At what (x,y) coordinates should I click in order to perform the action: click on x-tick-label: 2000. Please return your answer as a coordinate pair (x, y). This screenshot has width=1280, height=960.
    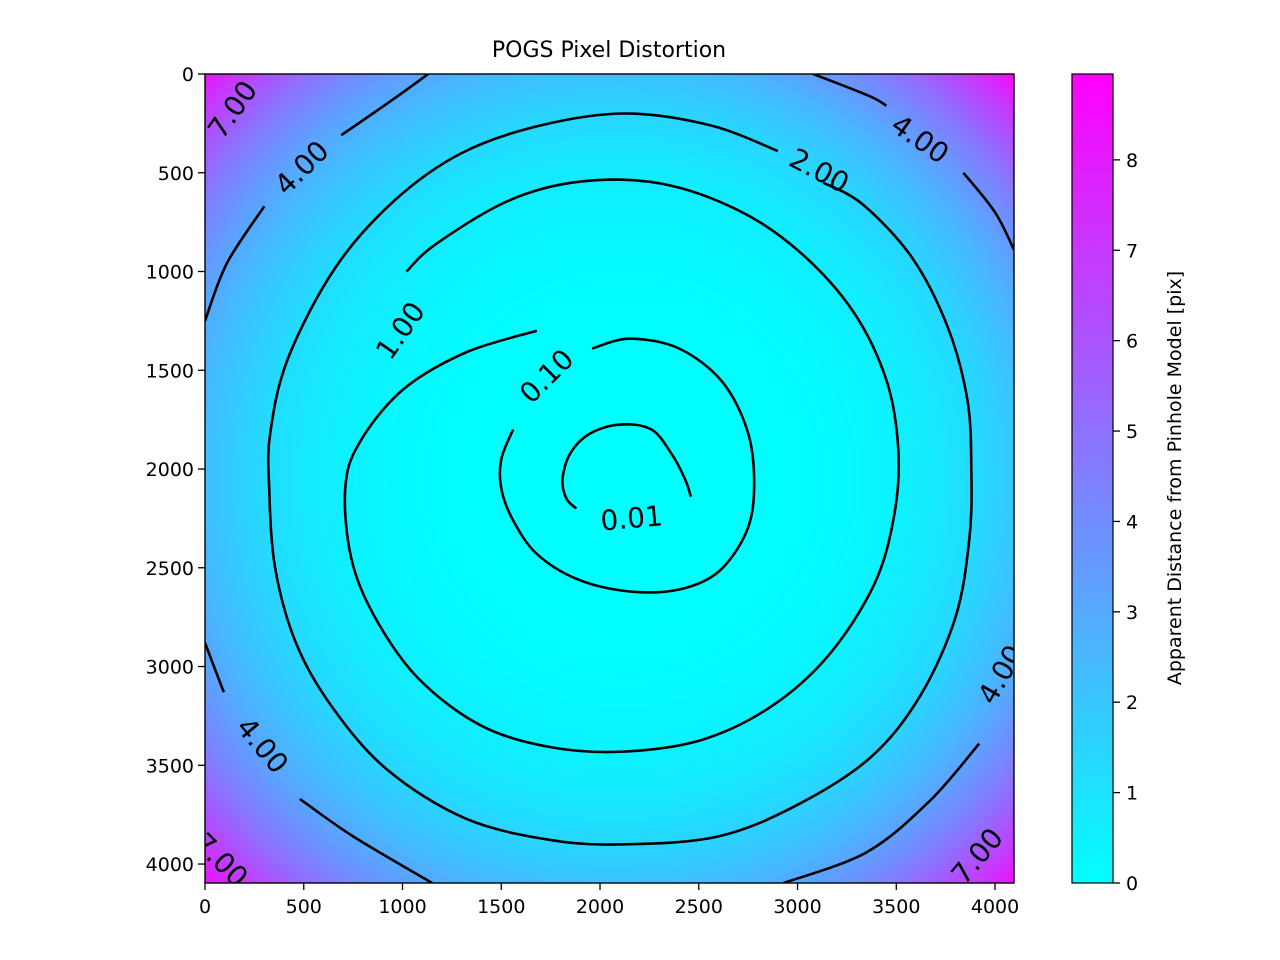
    Looking at the image, I should click on (600, 907).